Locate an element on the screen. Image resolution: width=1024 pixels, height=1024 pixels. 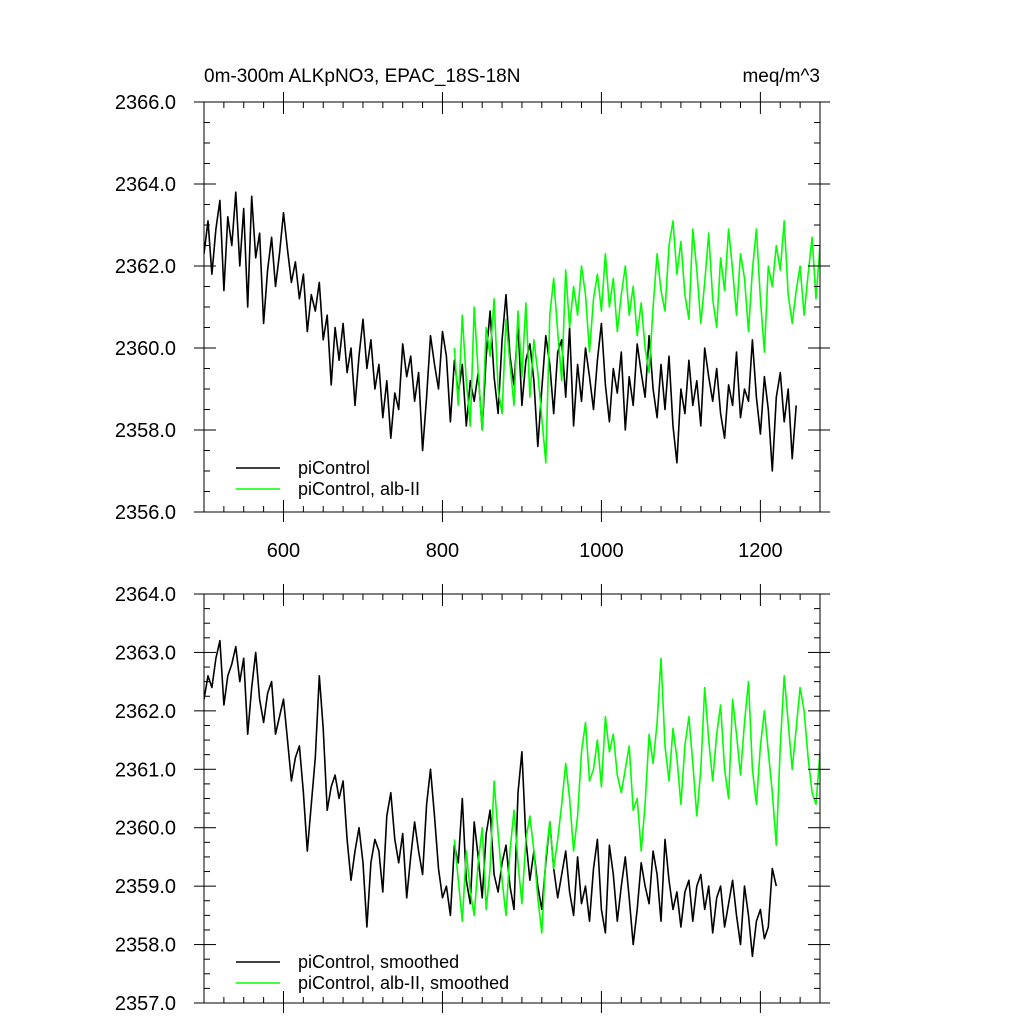
x-tick-label: 600 is located at coordinates (283, 551).